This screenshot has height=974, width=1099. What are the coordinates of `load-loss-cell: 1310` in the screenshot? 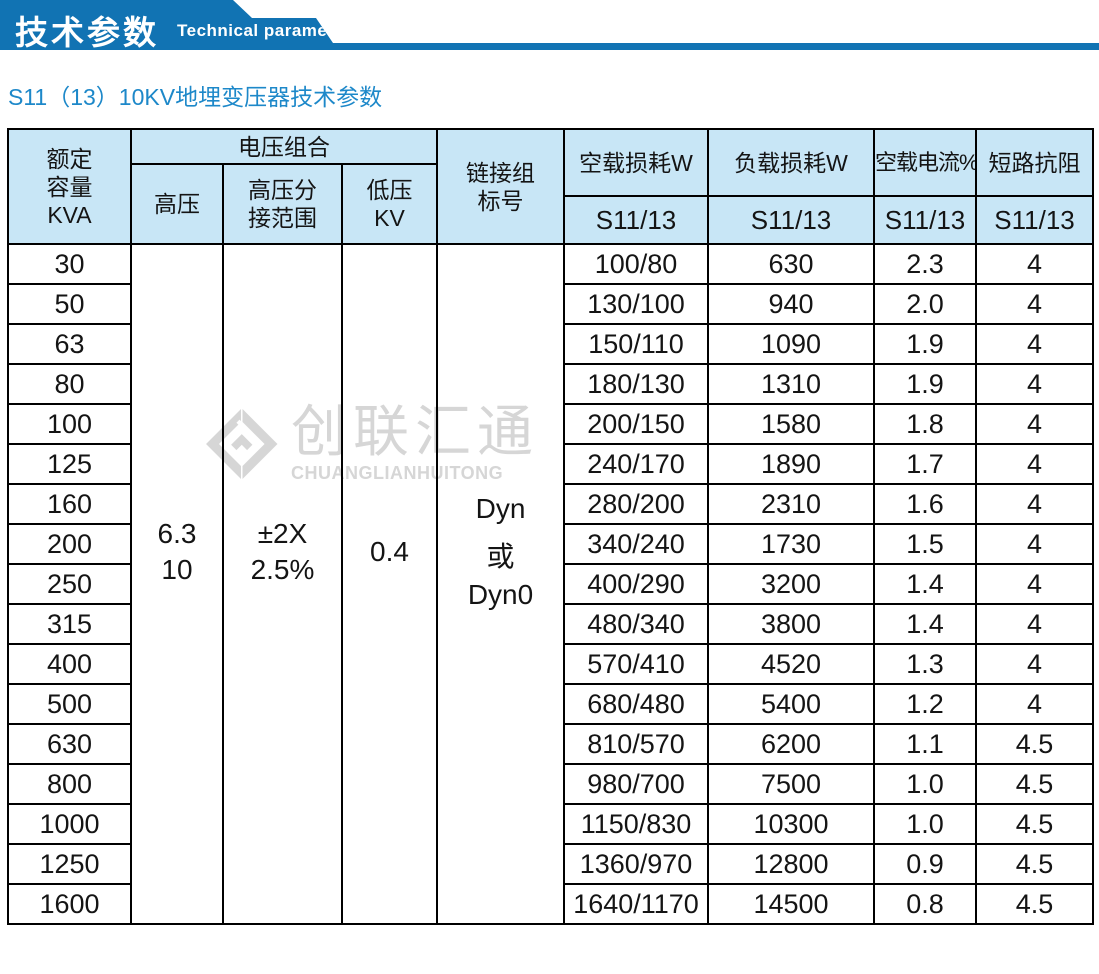 It's located at (791, 384).